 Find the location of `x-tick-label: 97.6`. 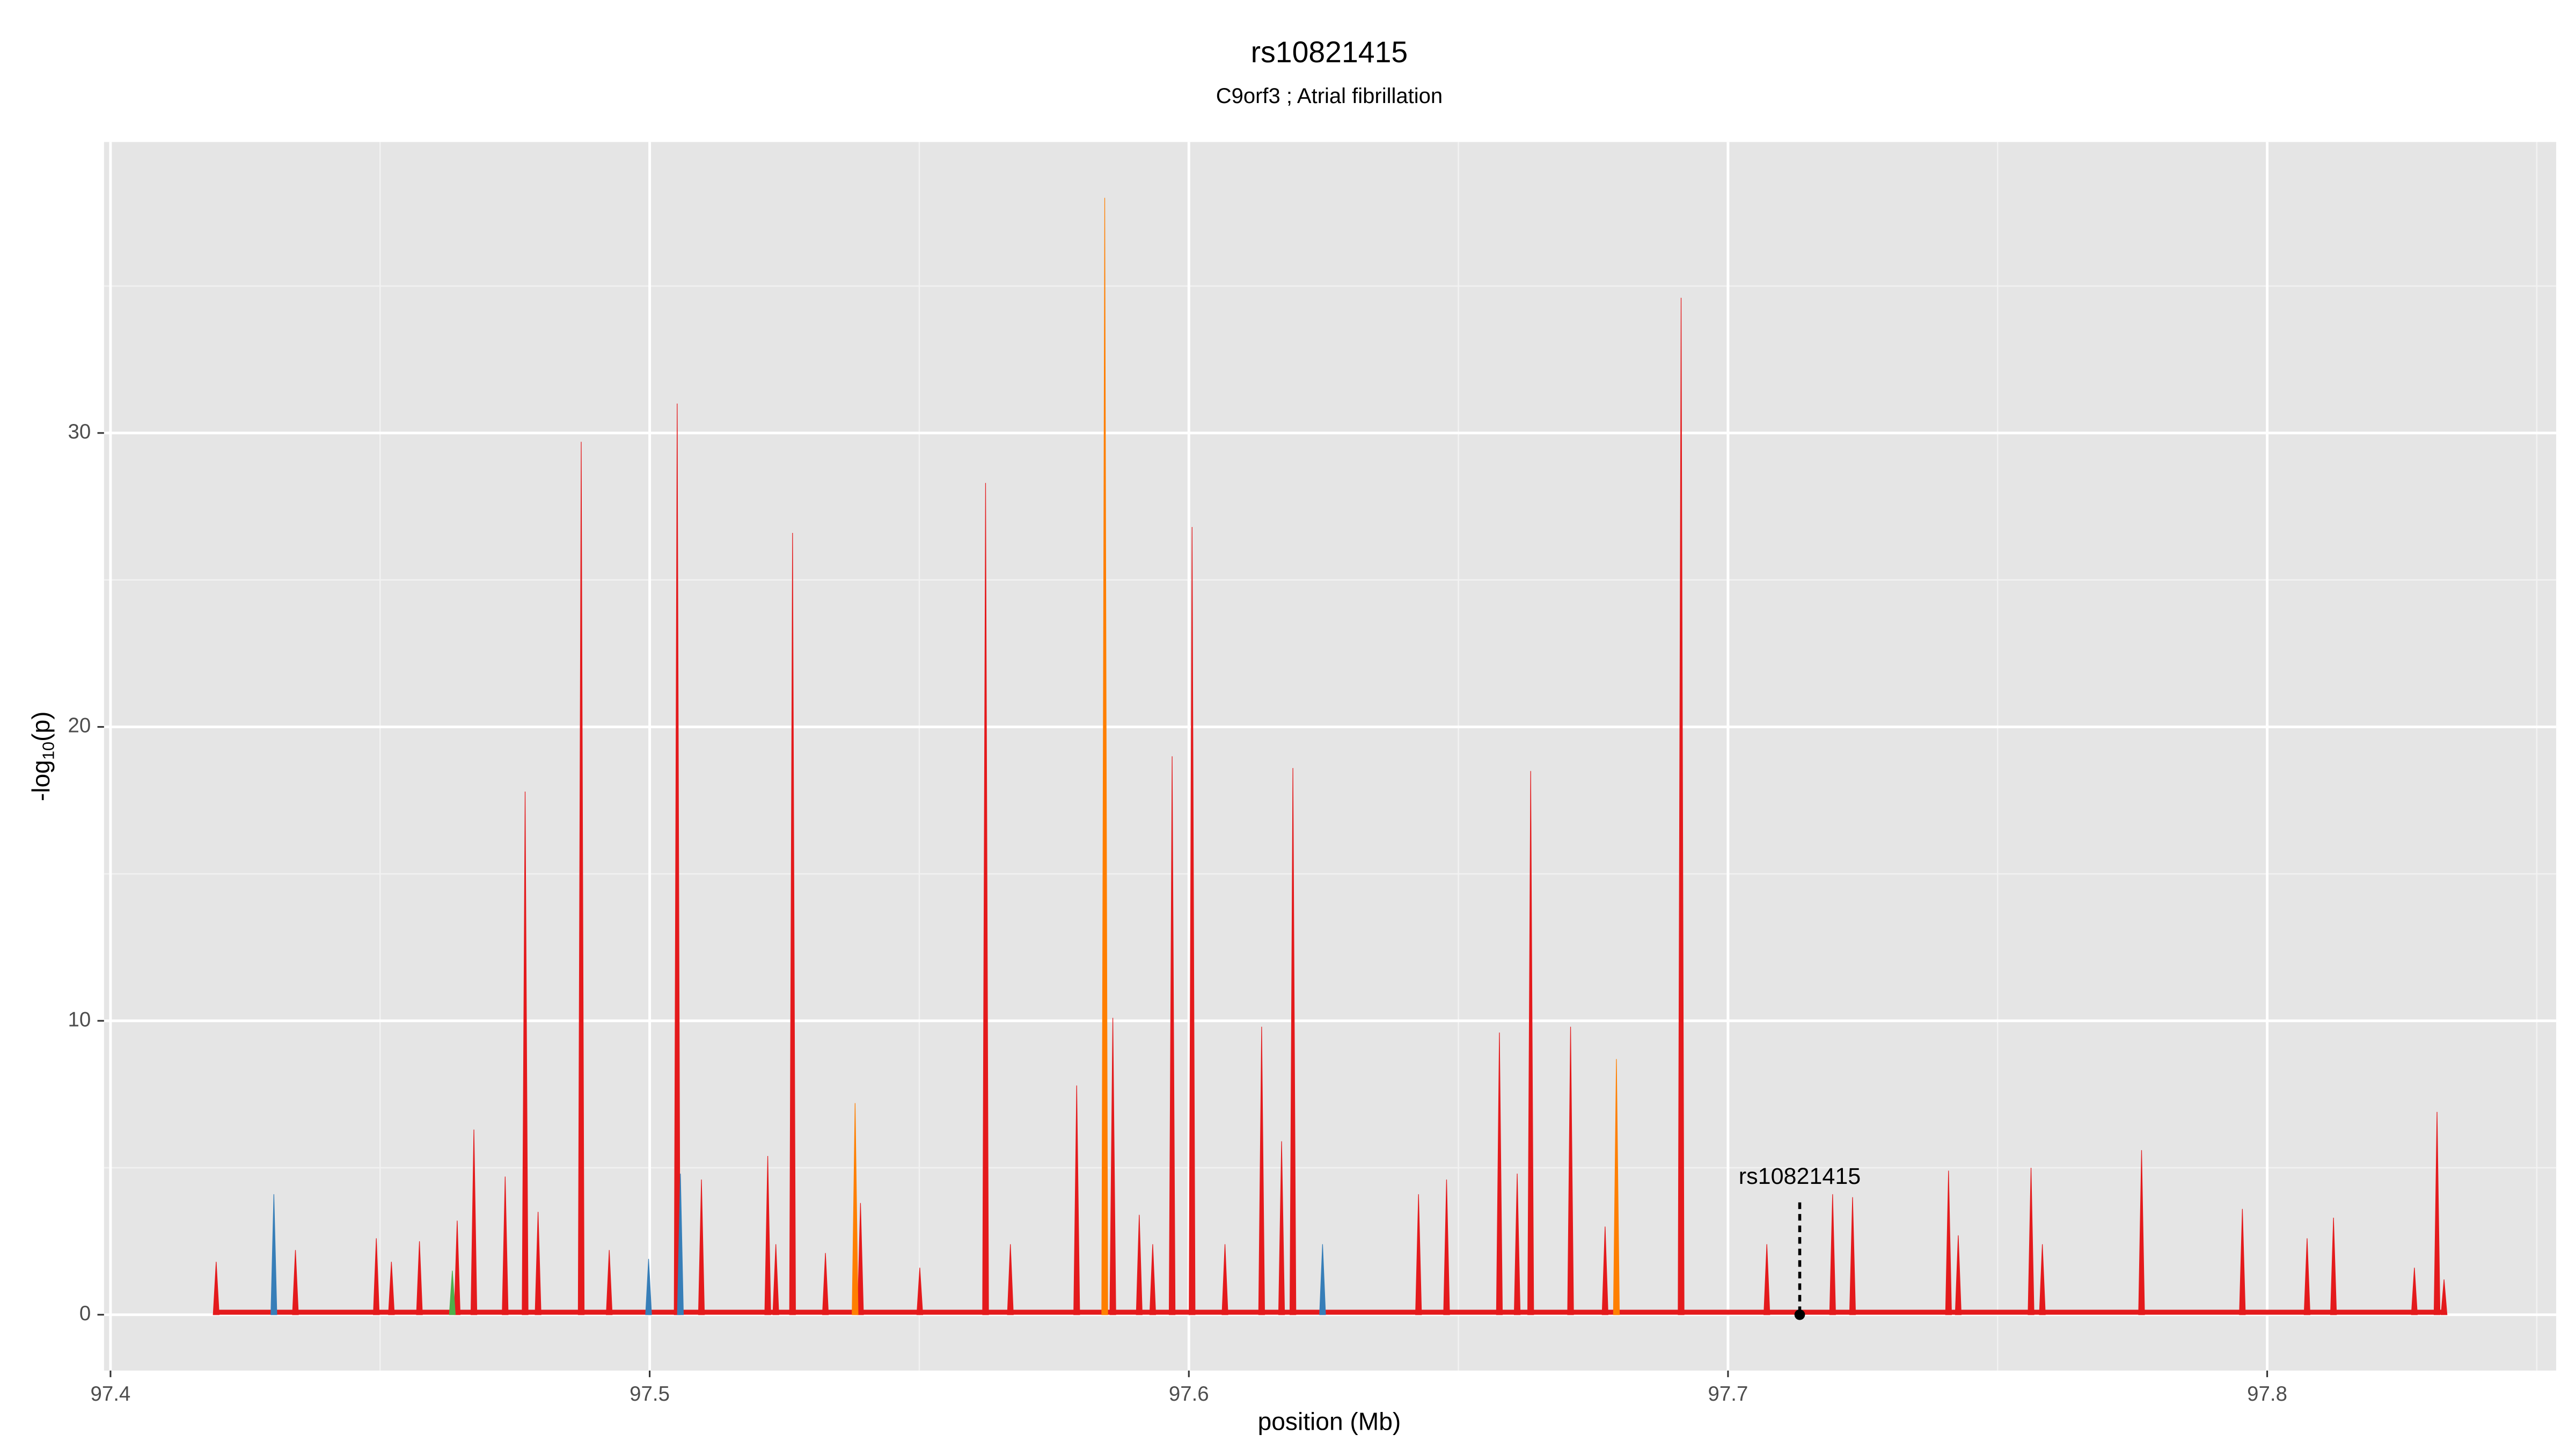

x-tick-label: 97.6 is located at coordinates (1189, 1394).